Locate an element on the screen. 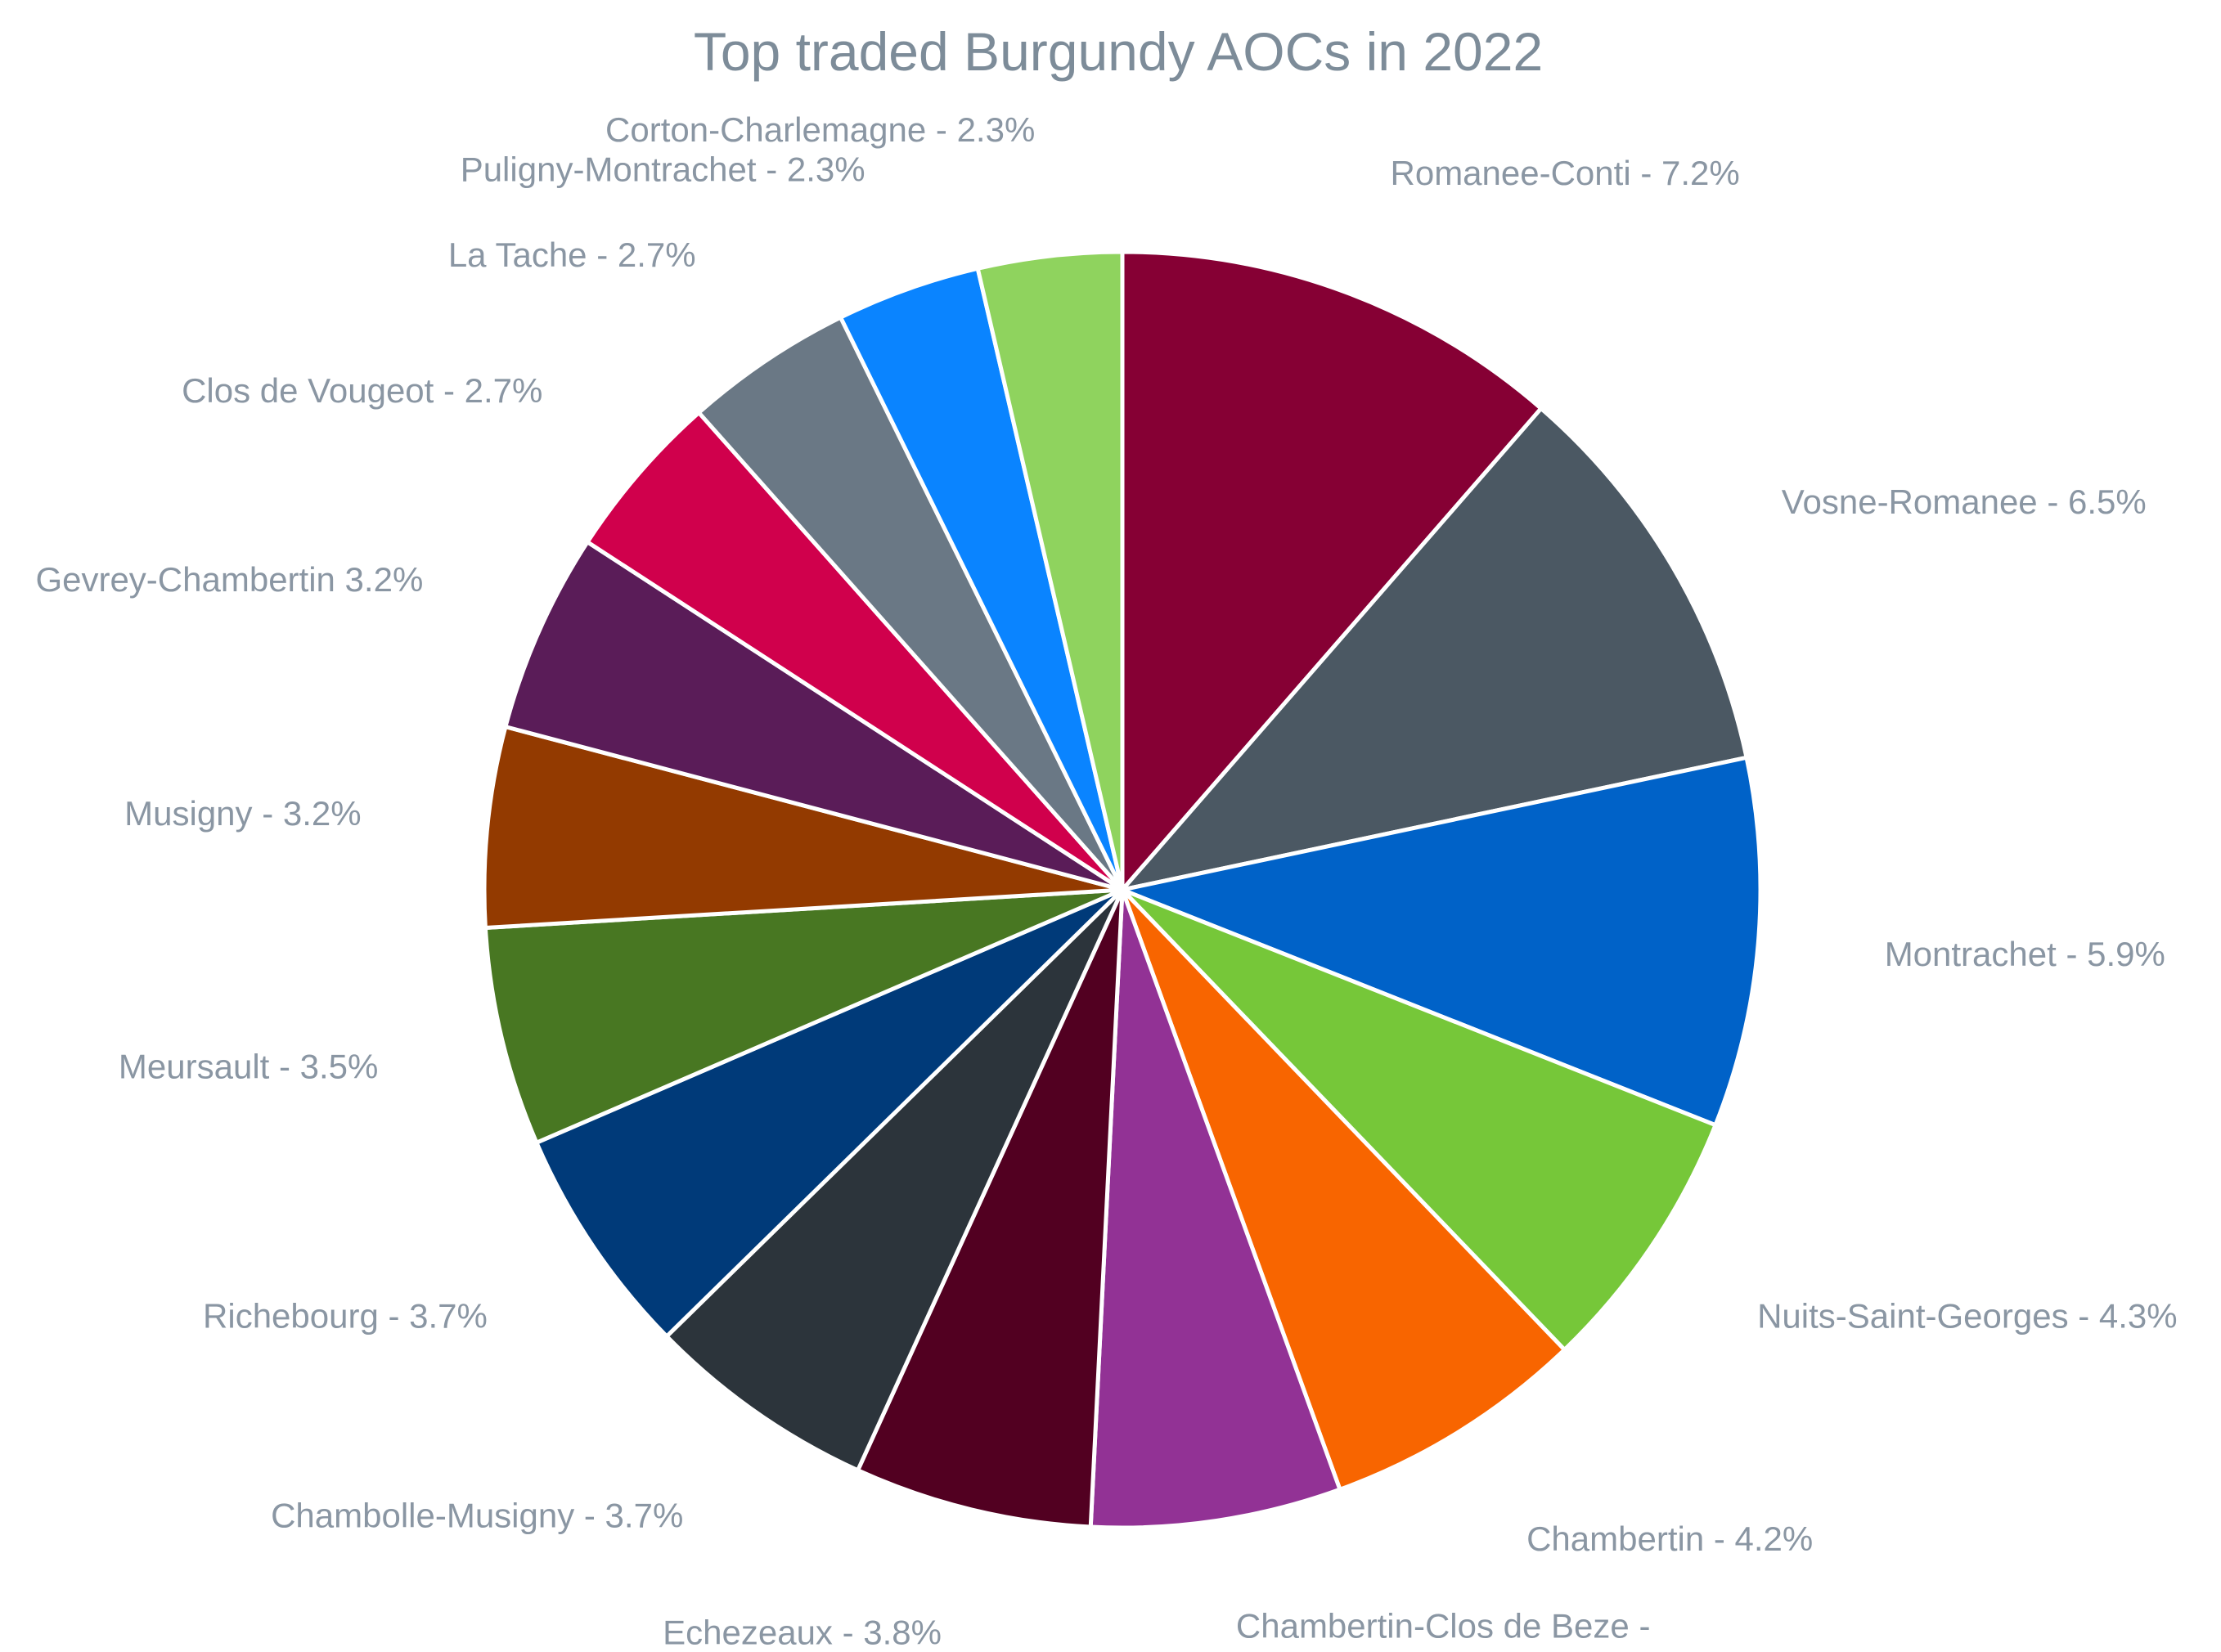 This screenshot has height=1652, width=2221. slice-label-14: Puligny-Montrachet - 2.3% is located at coordinates (663, 169).